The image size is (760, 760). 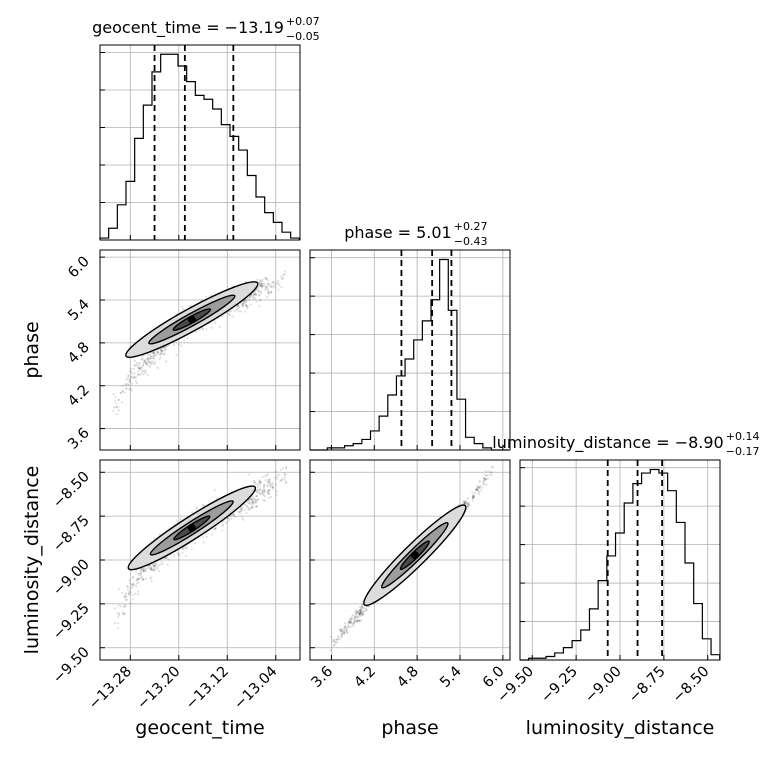 I want to click on x-tick-label-luminosity_distance: −8.50, so click(x=691, y=685).